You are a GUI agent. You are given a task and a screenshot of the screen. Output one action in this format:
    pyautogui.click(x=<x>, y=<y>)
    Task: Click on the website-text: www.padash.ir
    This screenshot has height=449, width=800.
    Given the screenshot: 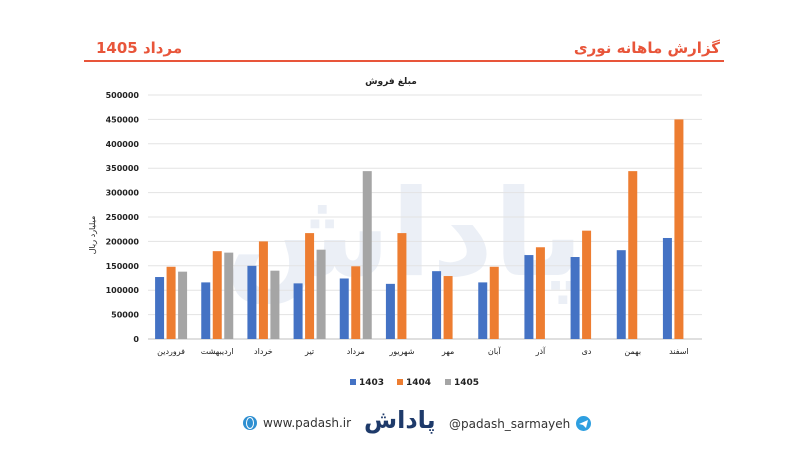 What is the action you would take?
    pyautogui.click(x=307, y=423)
    